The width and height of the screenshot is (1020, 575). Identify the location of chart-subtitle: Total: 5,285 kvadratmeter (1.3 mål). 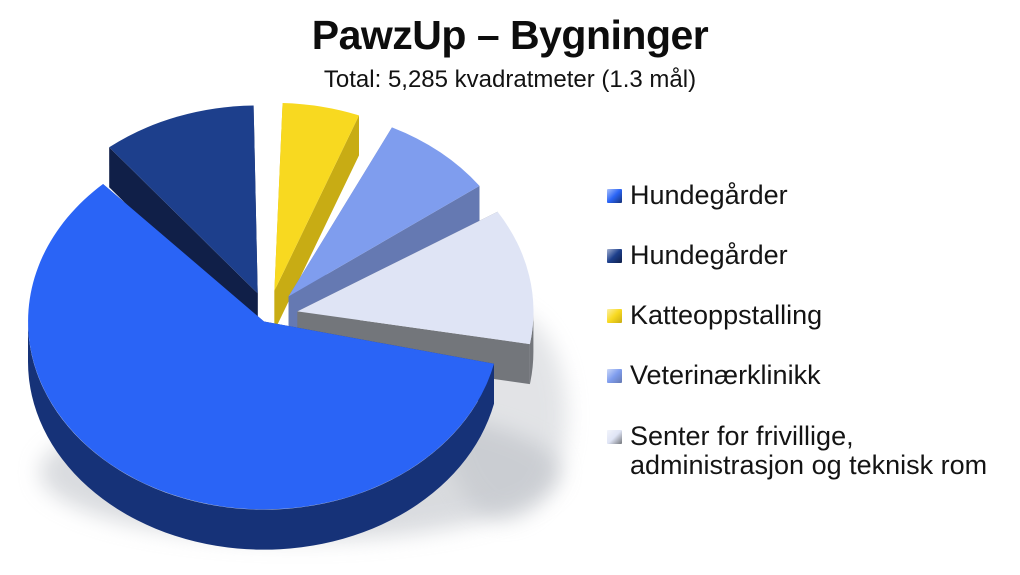
(510, 79).